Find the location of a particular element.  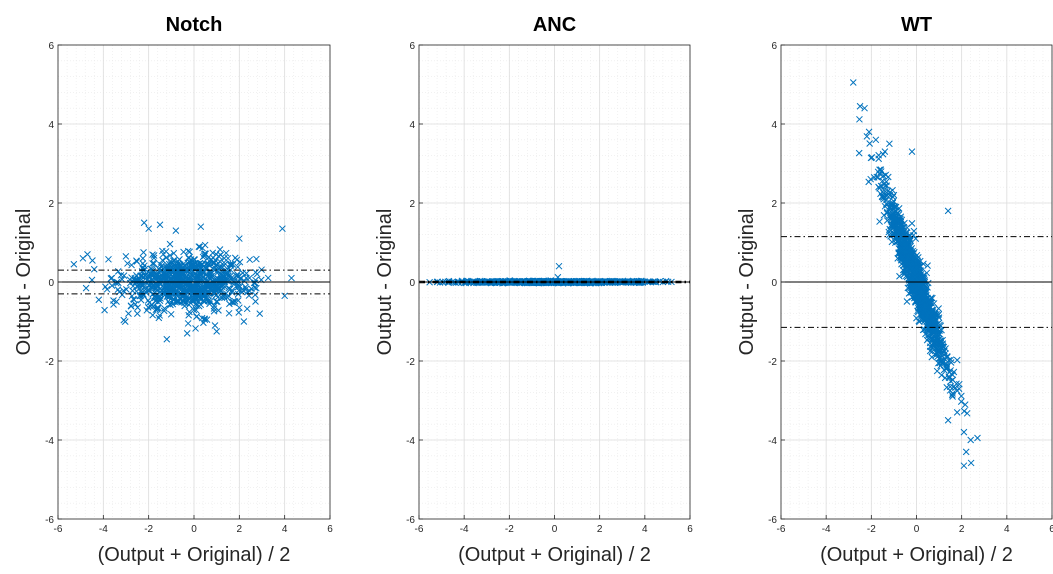

y-tick-label: 4 is located at coordinates (774, 125).